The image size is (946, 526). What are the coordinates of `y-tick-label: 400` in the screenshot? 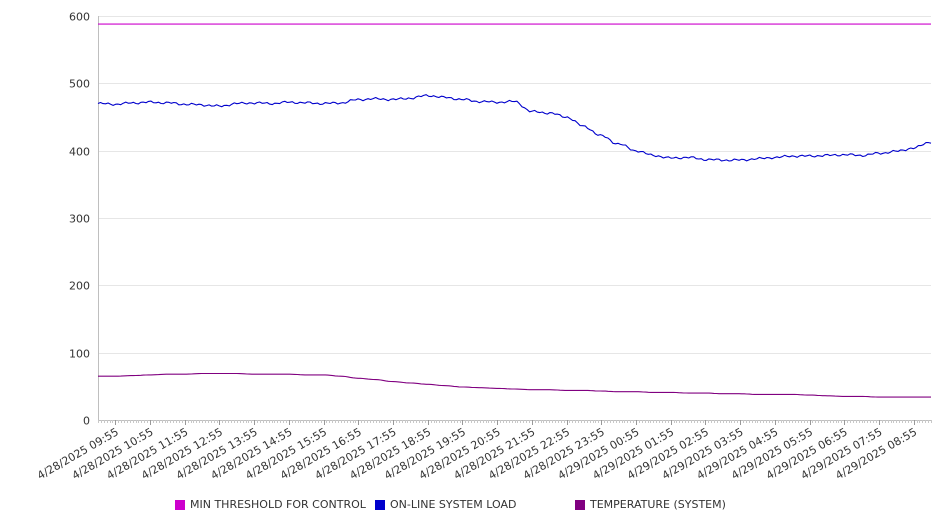 It's located at (79, 152).